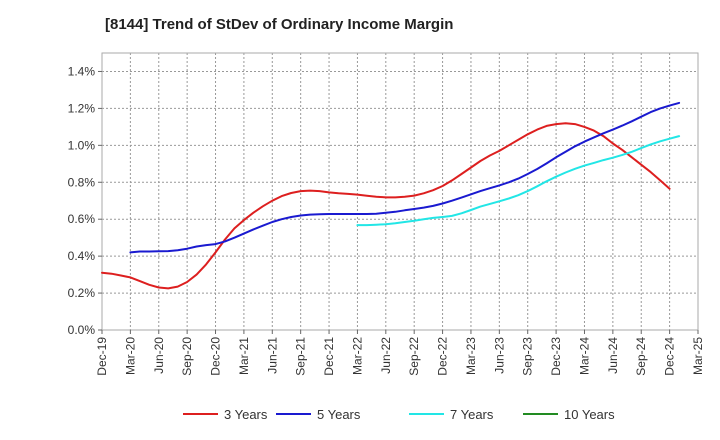  I want to click on x-tick-label: Mar-25, so click(698, 356).